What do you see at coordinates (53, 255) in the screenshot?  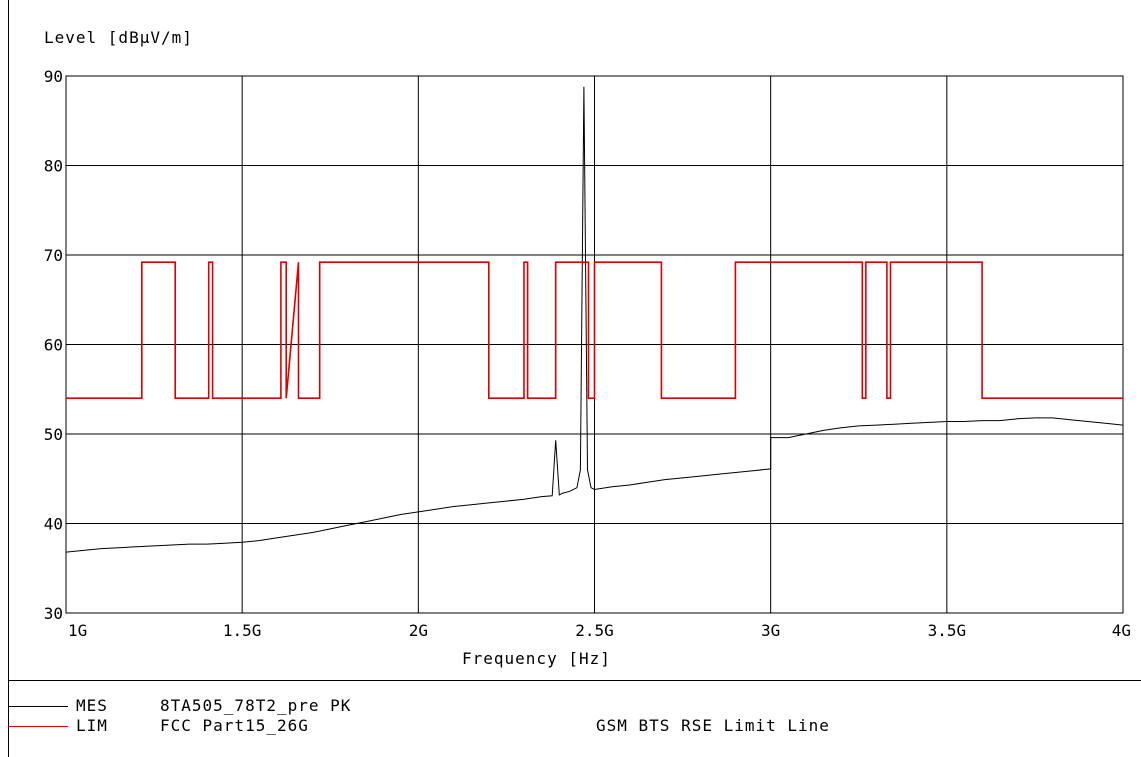 I see `y-tick-label-4: 70` at bounding box center [53, 255].